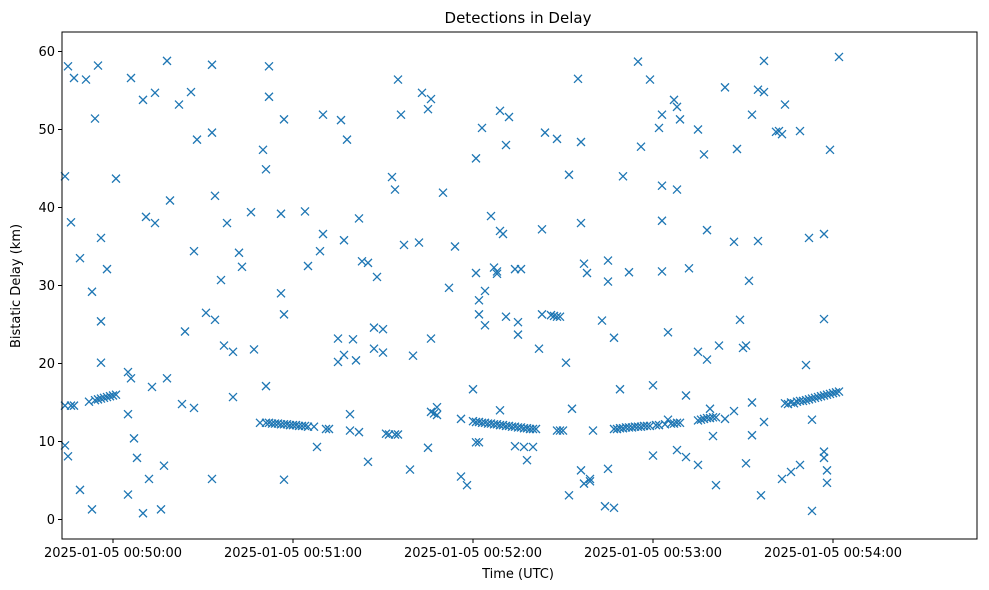 The width and height of the screenshot is (989, 590). I want to click on y-tick-label: 20, so click(46, 364).